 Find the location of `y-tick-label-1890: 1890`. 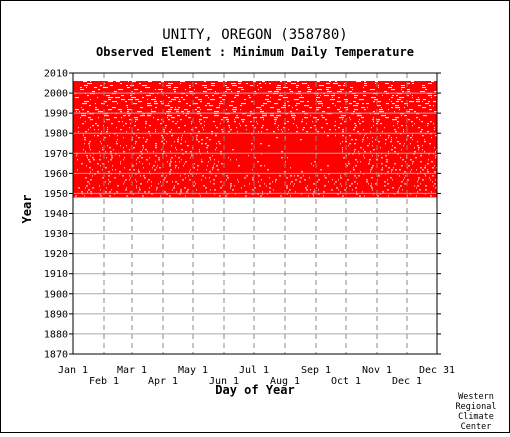

y-tick-label-1890: 1890 is located at coordinates (56, 314).